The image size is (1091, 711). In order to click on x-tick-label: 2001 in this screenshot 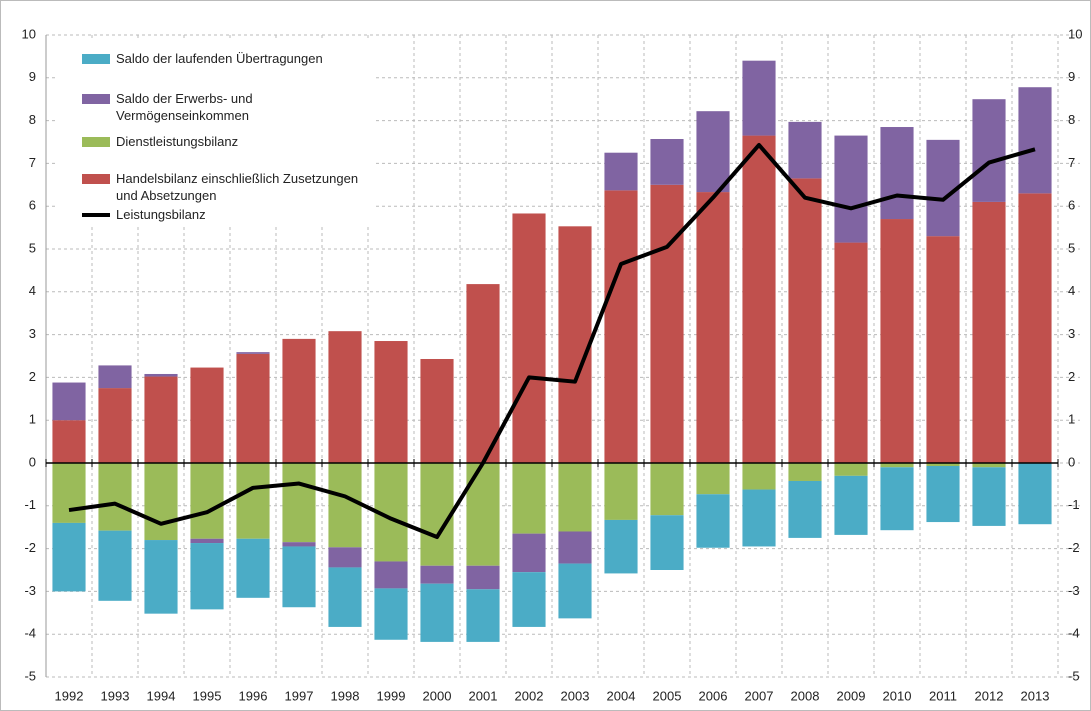, I will do `click(483, 695)`.